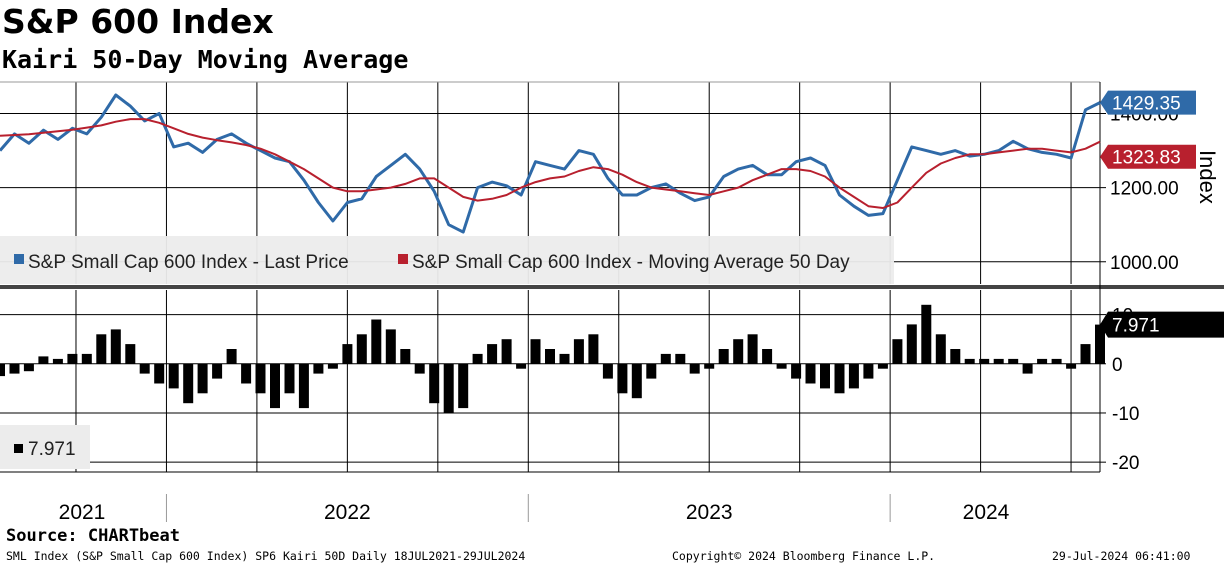 Image resolution: width=1224 pixels, height=566 pixels. Describe the element at coordinates (709, 512) in the screenshot. I see `x-axis-year-label: 2023` at that location.